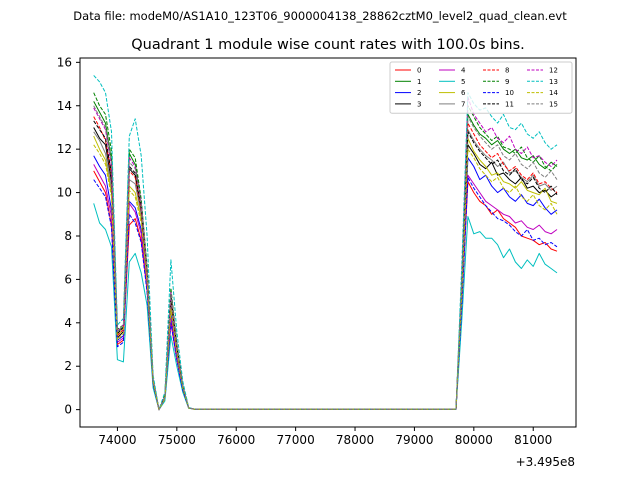 This screenshot has width=640, height=480. What do you see at coordinates (236, 440) in the screenshot?
I see `x-tick-label: 76000` at bounding box center [236, 440].